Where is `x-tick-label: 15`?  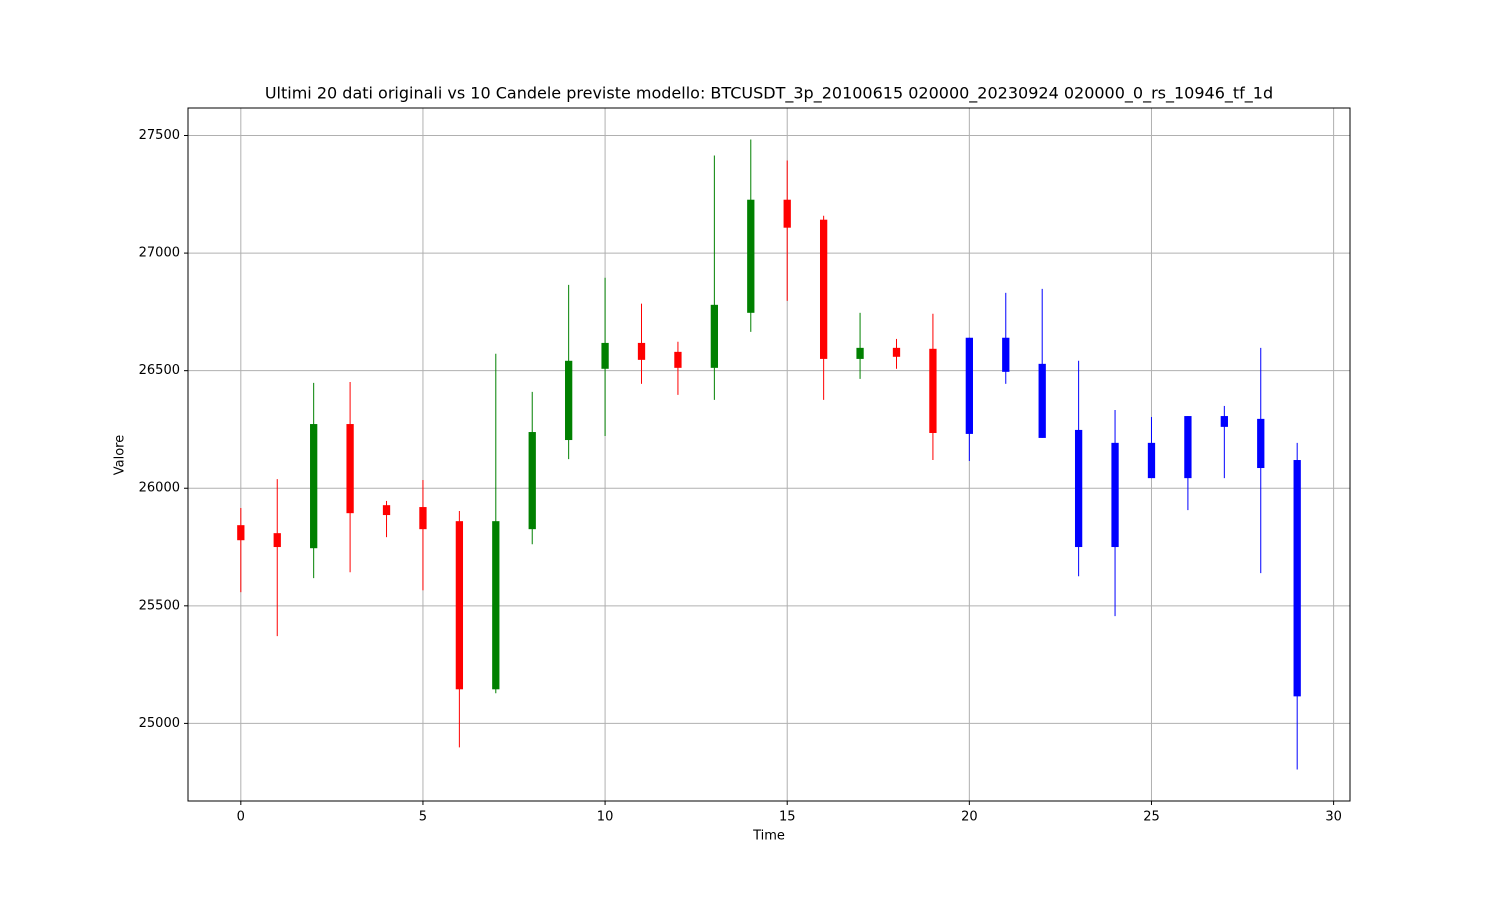
x-tick-label: 15 is located at coordinates (787, 817).